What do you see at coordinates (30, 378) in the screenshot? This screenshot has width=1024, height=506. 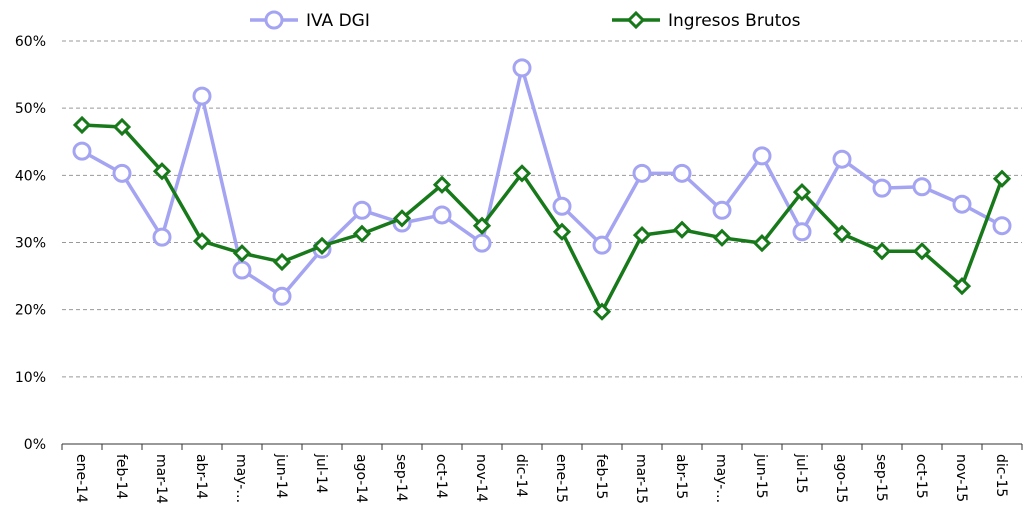 I see `y-tick-label: 10%` at bounding box center [30, 378].